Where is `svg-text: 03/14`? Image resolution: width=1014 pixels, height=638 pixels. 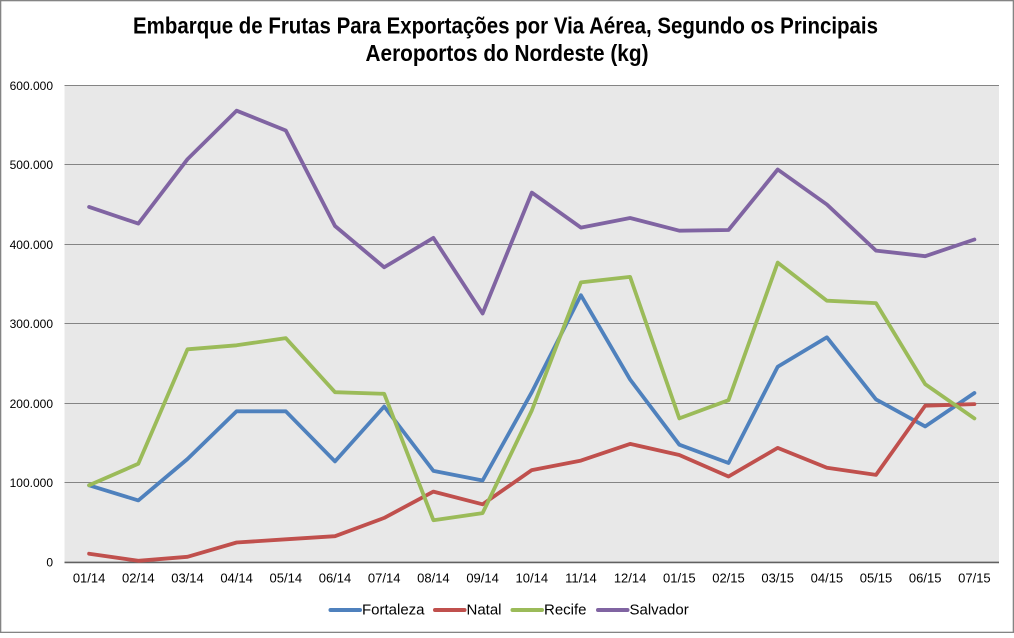
svg-text: 03/14 is located at coordinates (187, 578).